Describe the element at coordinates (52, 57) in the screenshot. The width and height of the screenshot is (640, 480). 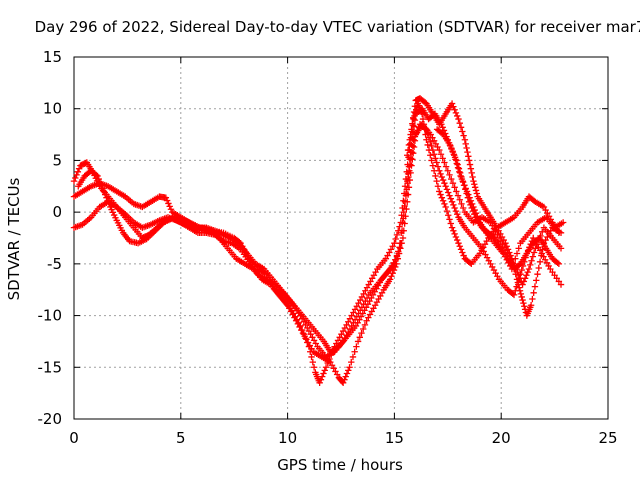
I see `y-tick-label: 15` at that location.